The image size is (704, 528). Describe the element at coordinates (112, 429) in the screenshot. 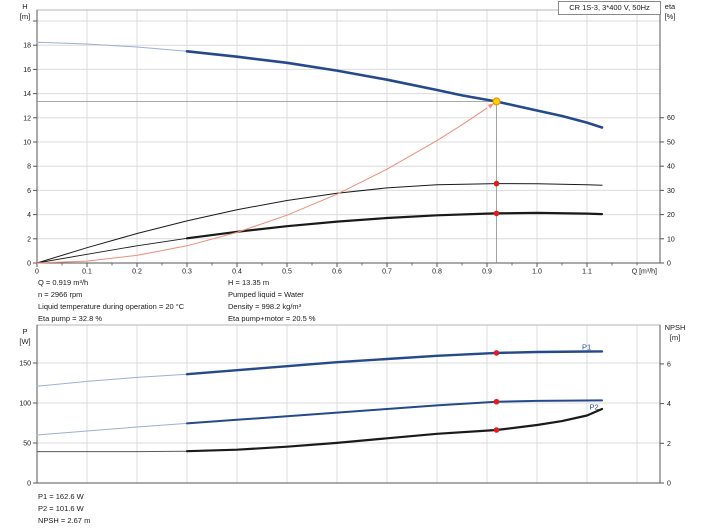

I see `series-p2-curve-thin` at that location.